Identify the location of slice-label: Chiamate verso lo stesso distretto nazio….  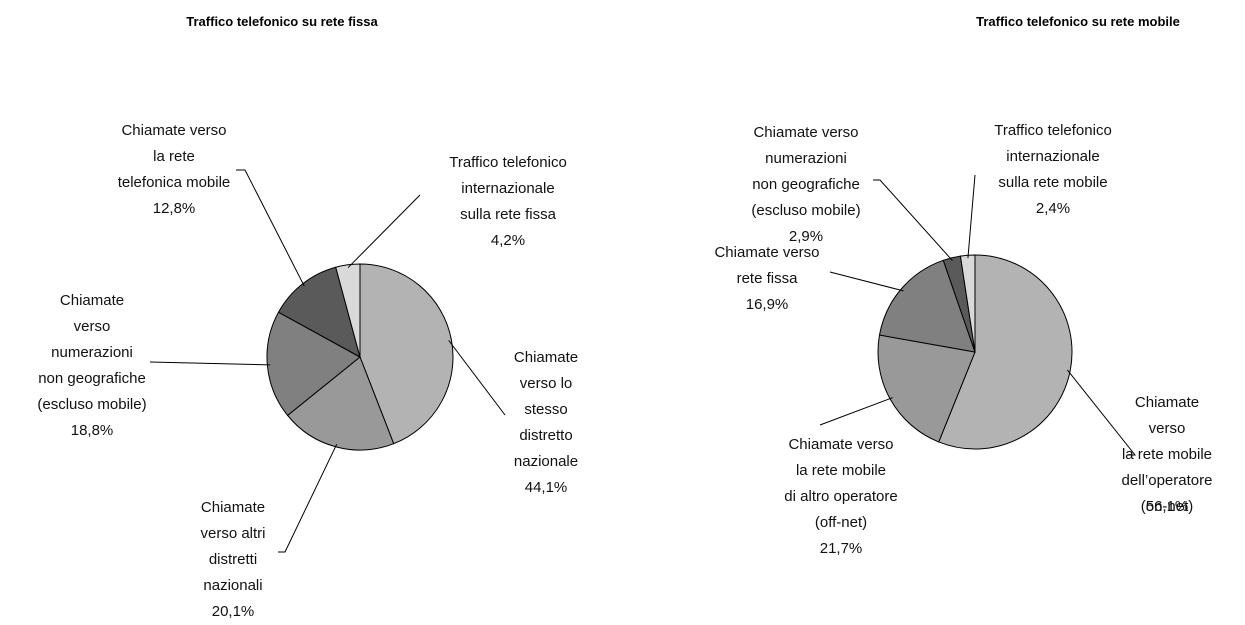
(546, 409).